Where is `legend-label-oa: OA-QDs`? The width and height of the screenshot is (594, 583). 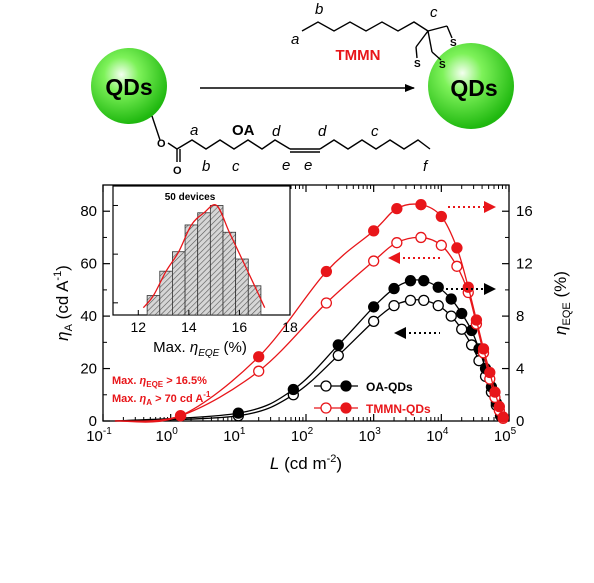
legend-label-oa: OA-QDs is located at coordinates (389, 387).